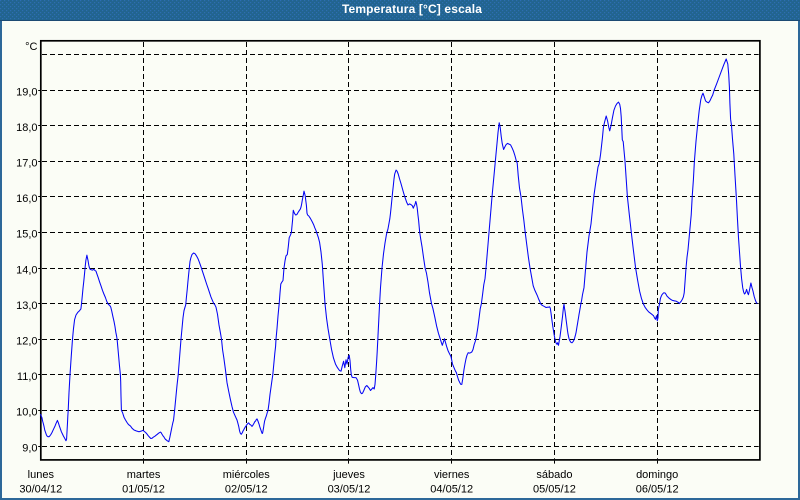 Image resolution: width=800 pixels, height=500 pixels. Describe the element at coordinates (29, 448) in the screenshot. I see `svg-text: 9,0` at that location.